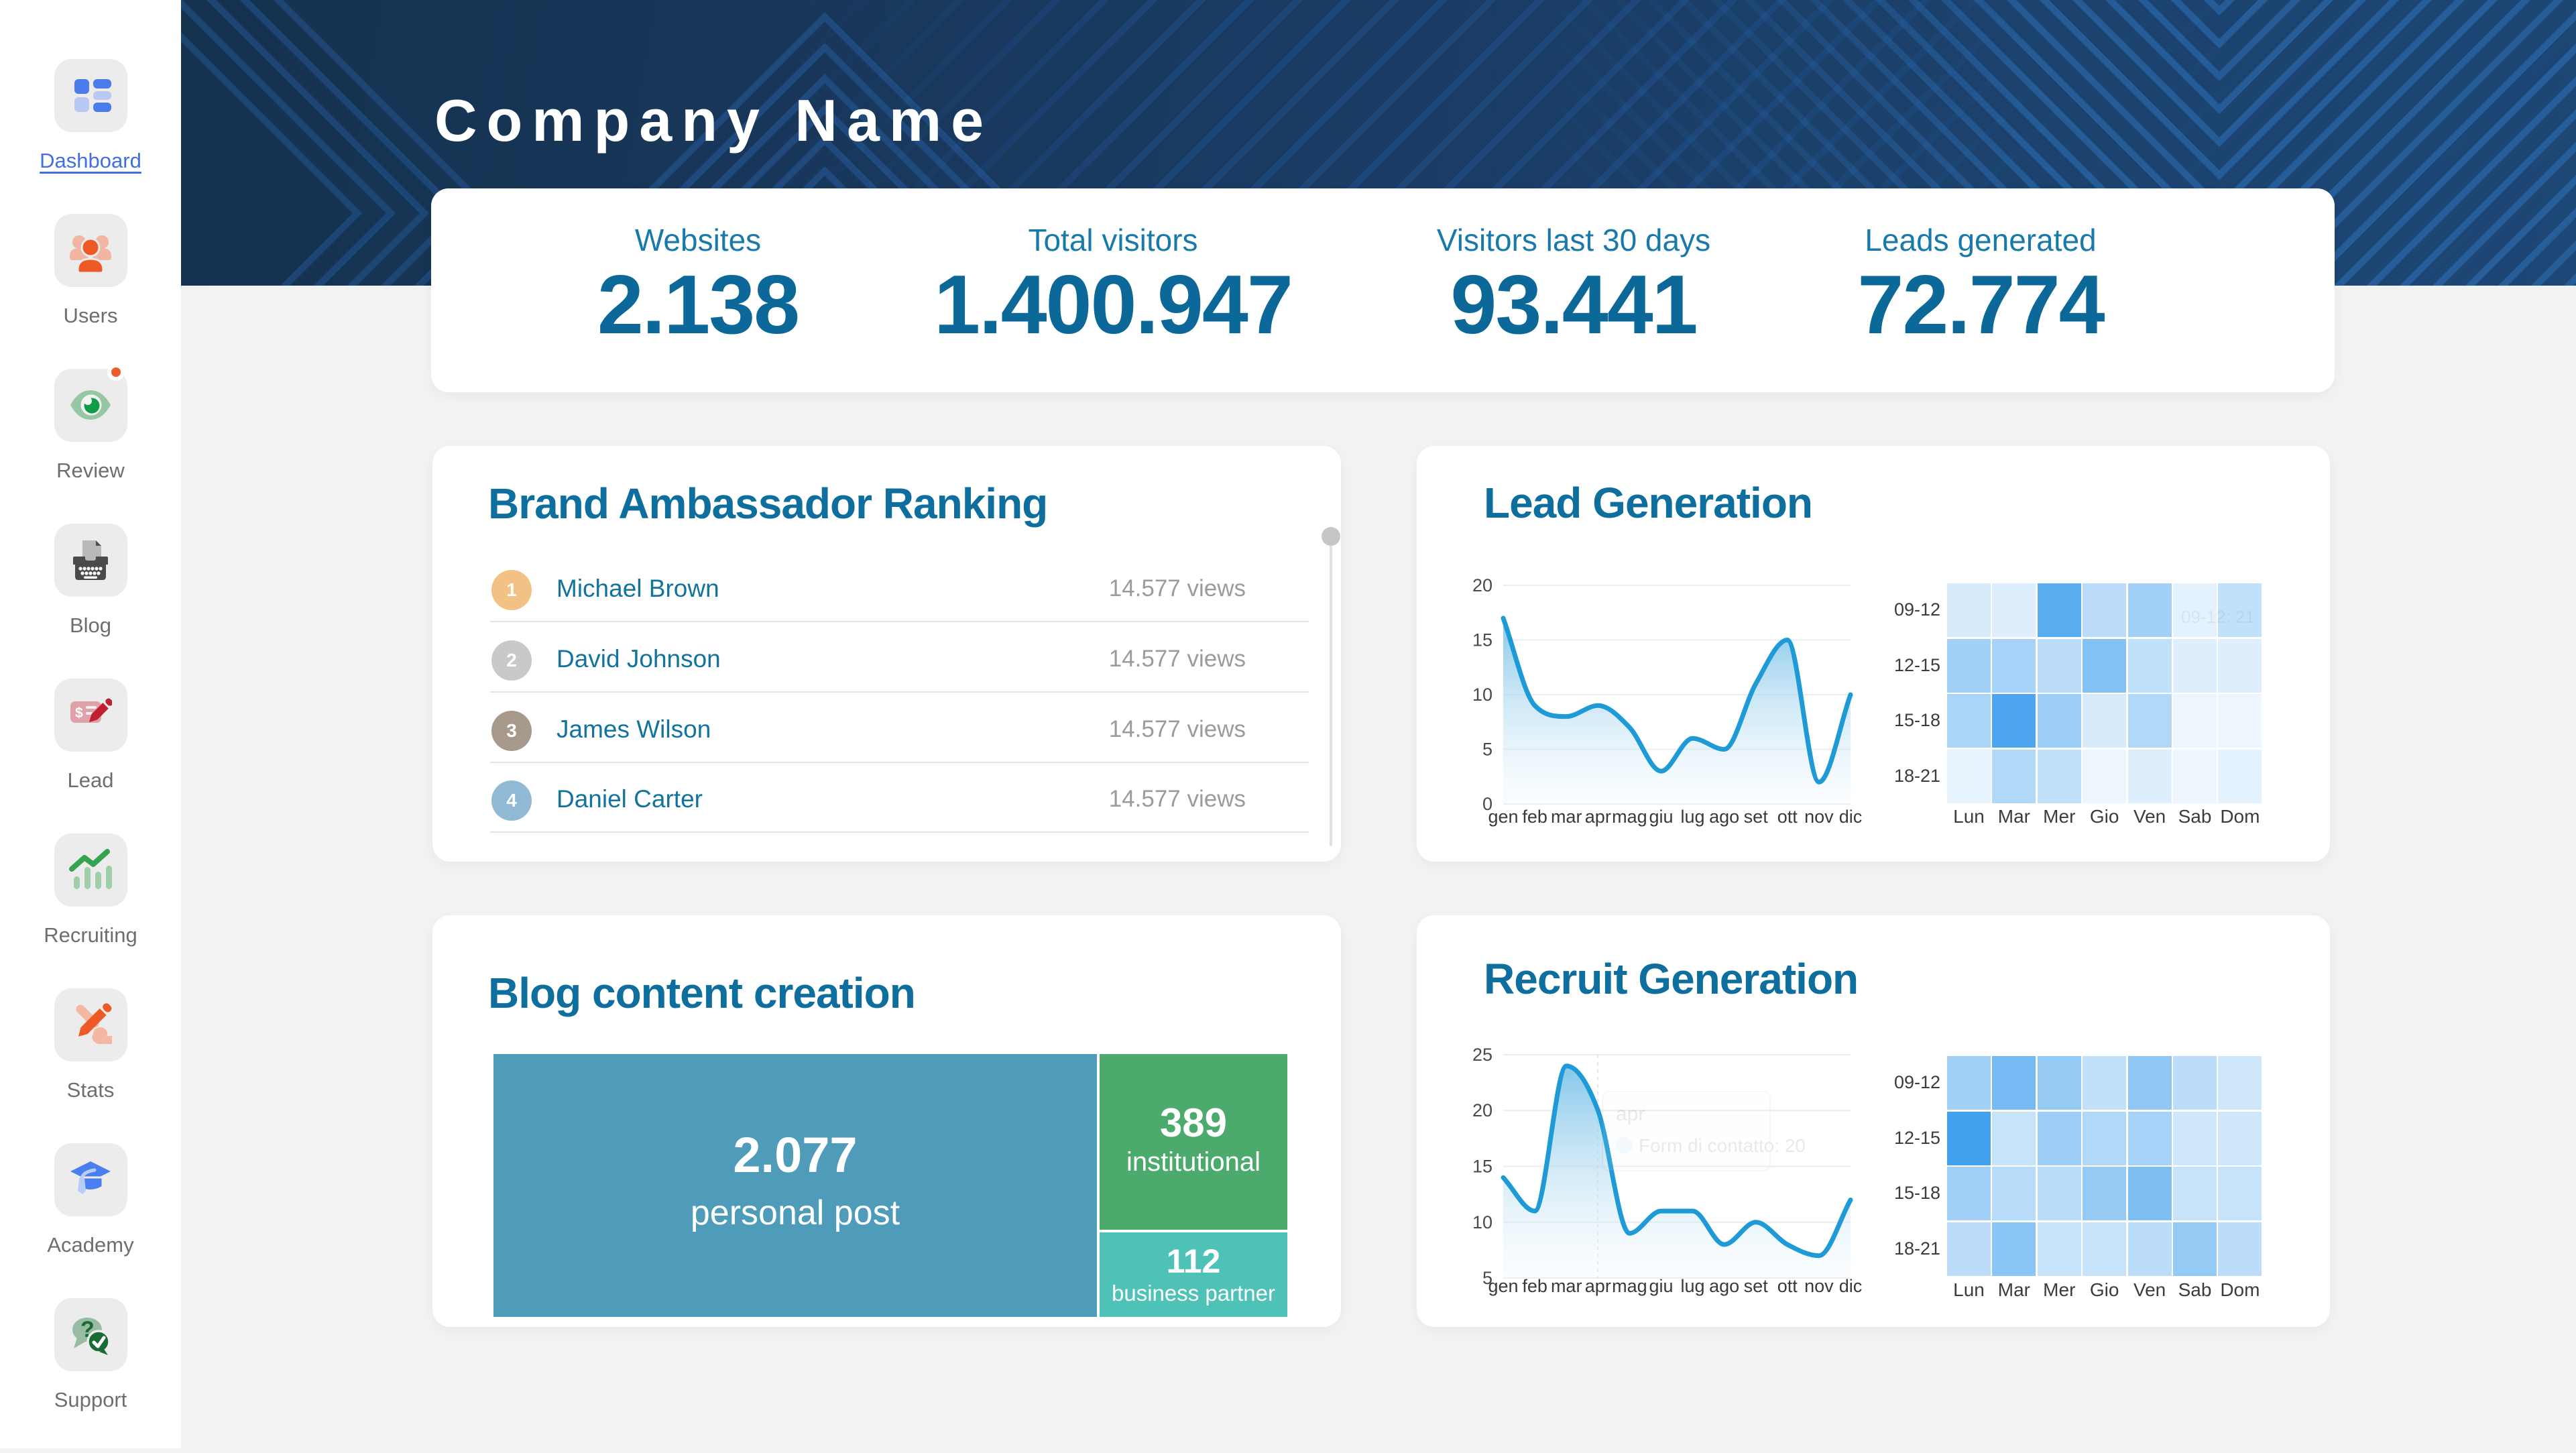 This screenshot has width=2576, height=1453. I want to click on svg-text: Form di contatto: 20, so click(1722, 1146).